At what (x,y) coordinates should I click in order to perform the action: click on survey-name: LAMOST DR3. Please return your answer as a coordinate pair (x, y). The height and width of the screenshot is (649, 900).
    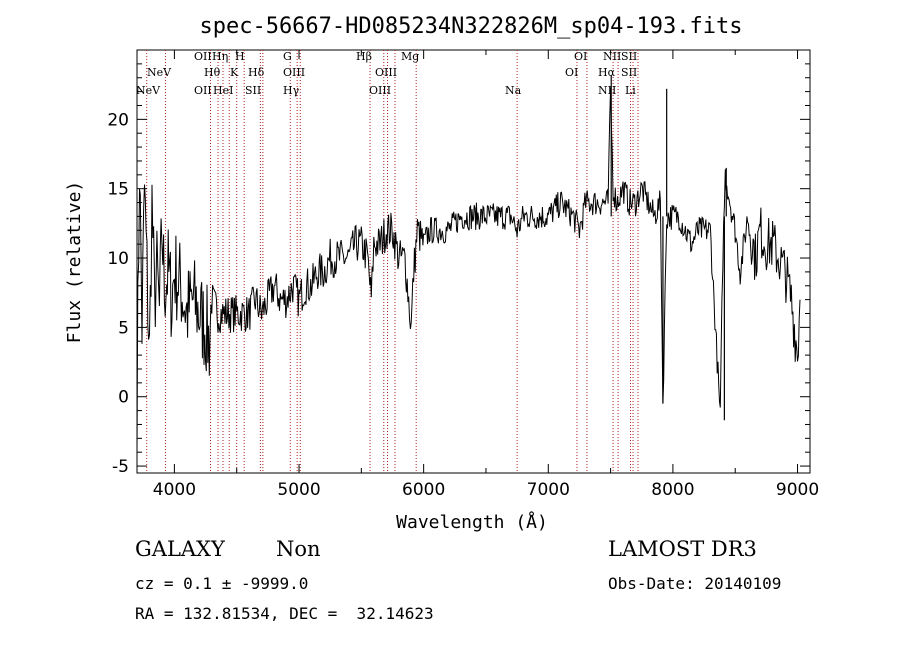
    Looking at the image, I should click on (682, 549).